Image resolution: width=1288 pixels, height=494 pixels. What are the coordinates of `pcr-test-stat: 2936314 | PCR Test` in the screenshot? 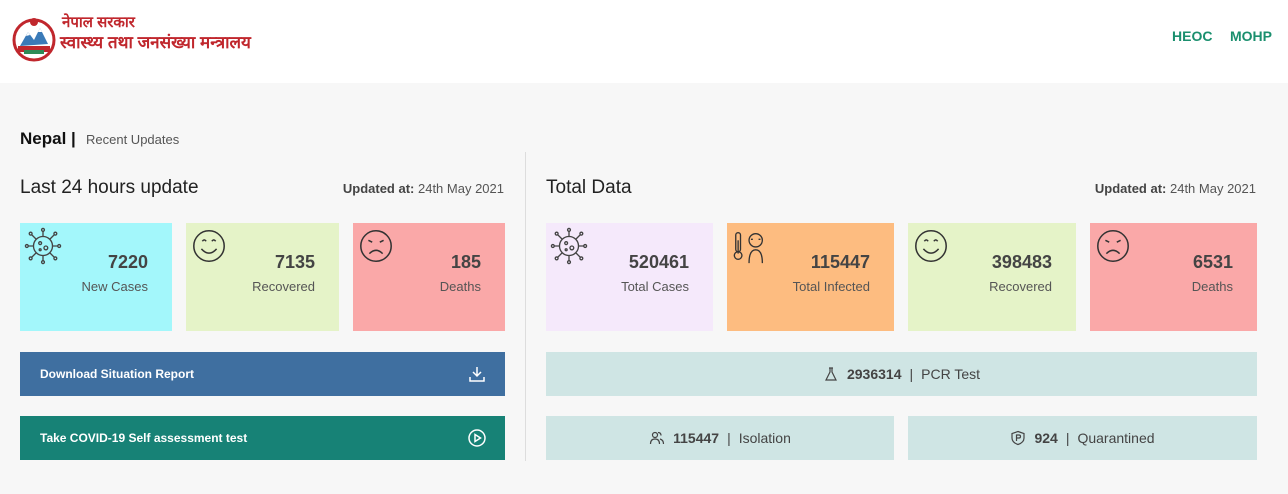 It's located at (901, 374).